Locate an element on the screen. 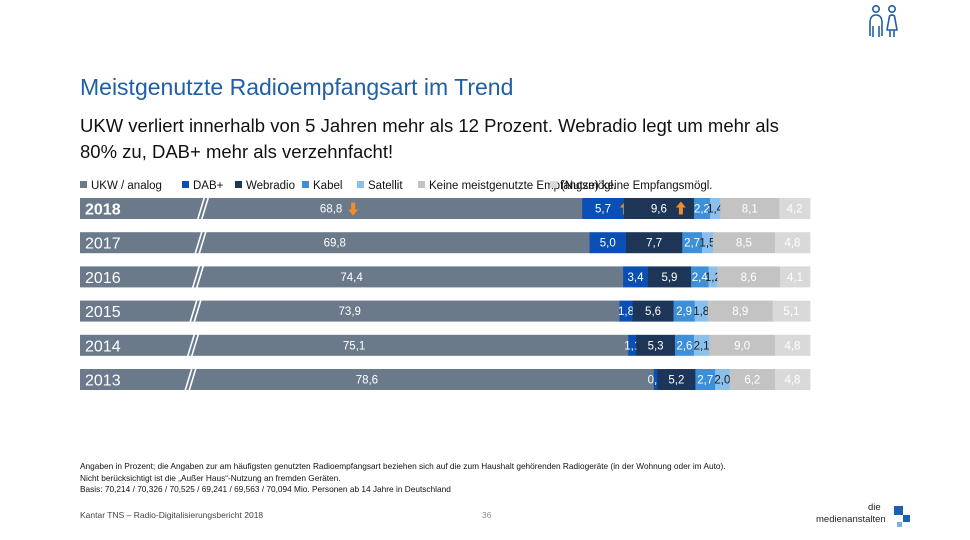 This screenshot has height=540, width=970. data-label: 5,7 is located at coordinates (603, 210).